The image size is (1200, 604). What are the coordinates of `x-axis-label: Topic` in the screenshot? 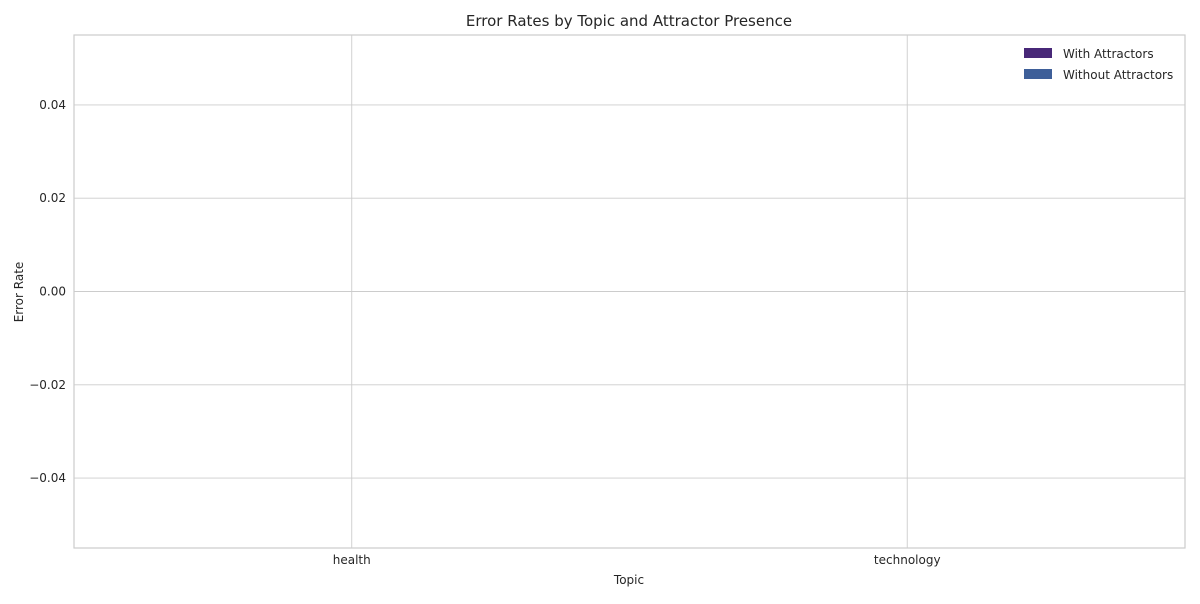 It's located at (628, 580).